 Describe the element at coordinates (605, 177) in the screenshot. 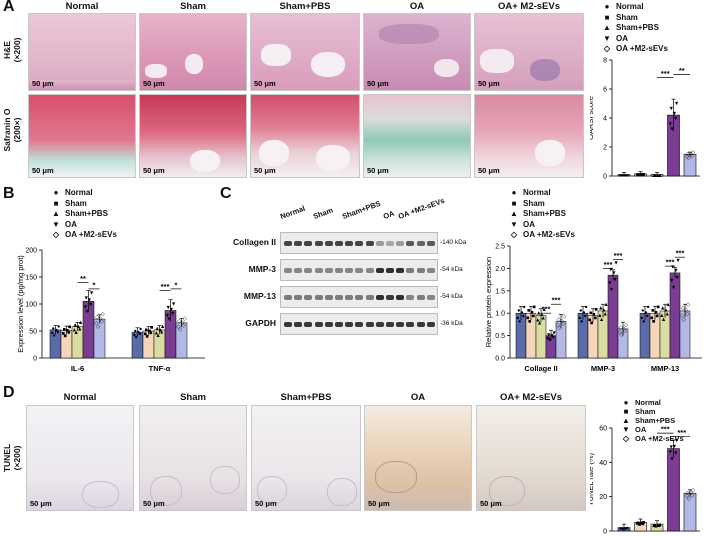

I see `y-tick-label: 0` at that location.